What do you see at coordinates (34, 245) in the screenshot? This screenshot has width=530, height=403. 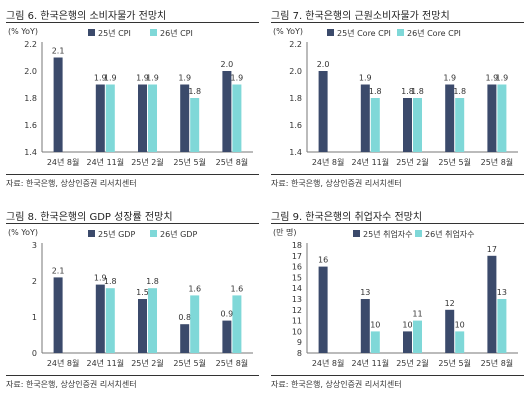 I see `y-tick-label: 3` at bounding box center [34, 245].